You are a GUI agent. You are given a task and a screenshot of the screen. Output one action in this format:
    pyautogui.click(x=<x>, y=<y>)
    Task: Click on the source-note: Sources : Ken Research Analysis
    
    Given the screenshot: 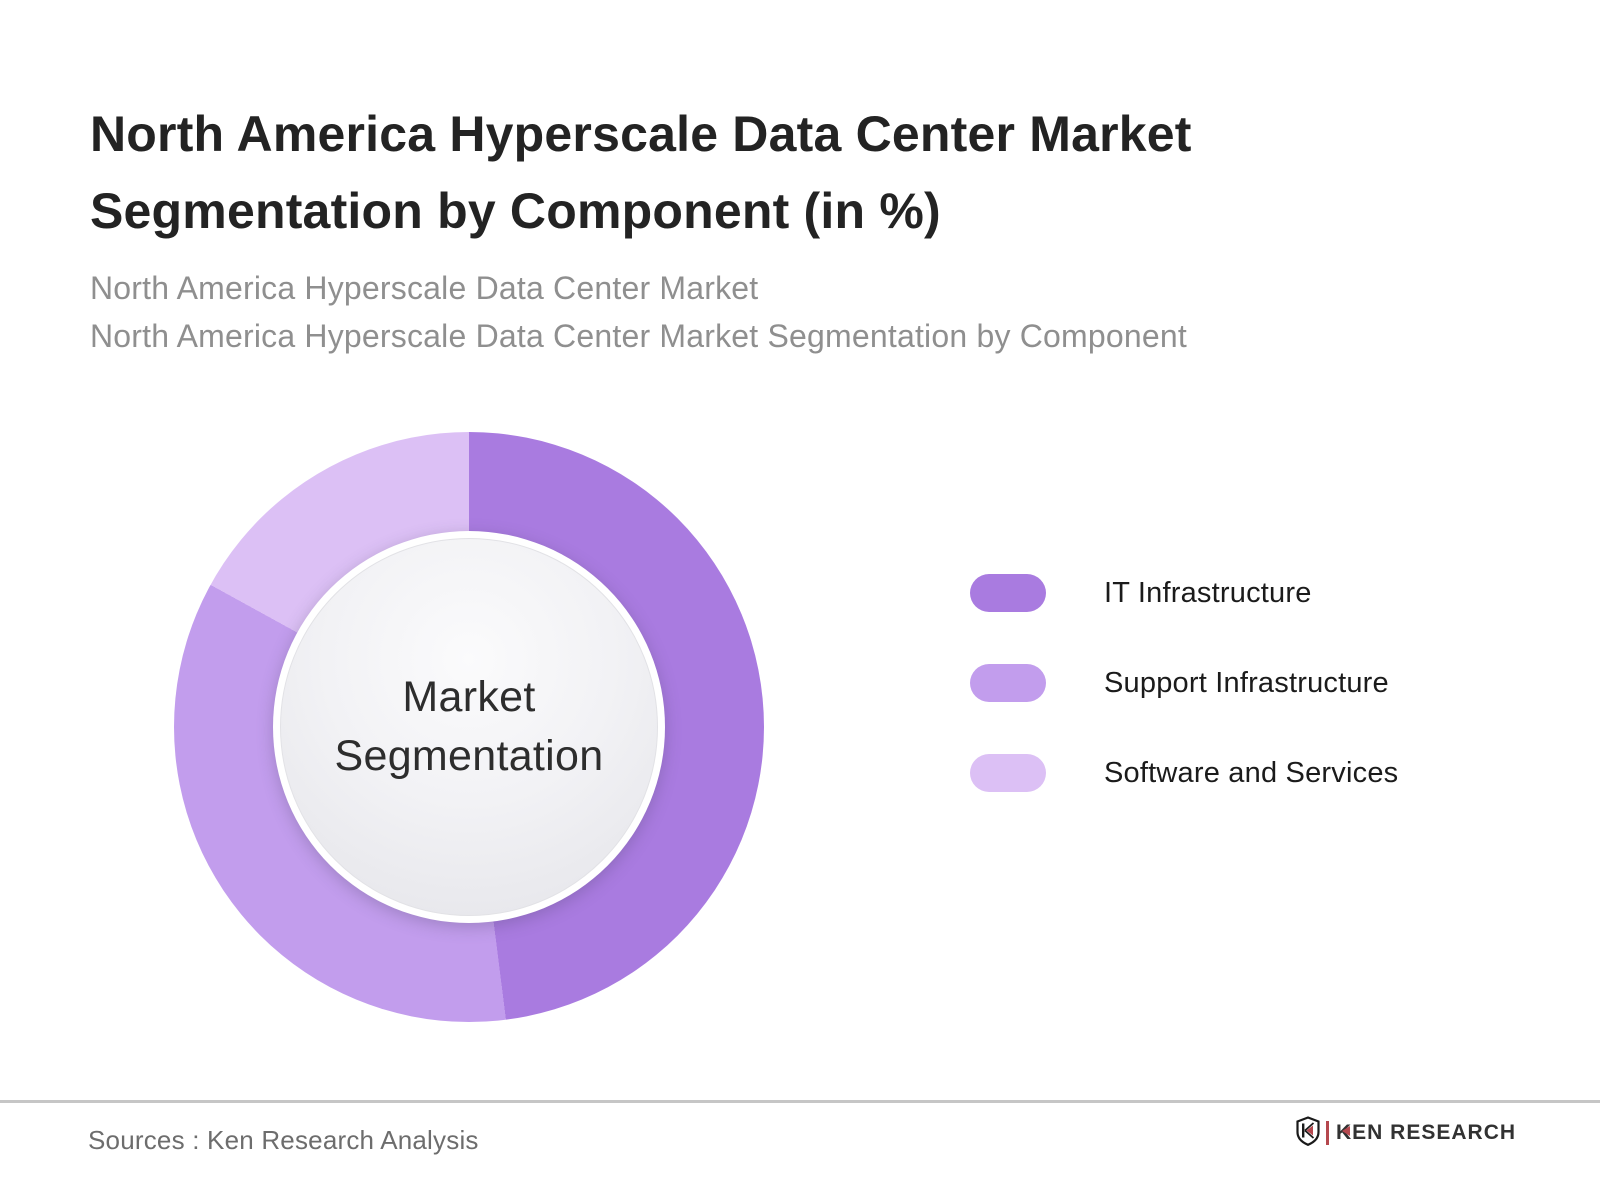 What is the action you would take?
    pyautogui.click(x=283, y=1140)
    